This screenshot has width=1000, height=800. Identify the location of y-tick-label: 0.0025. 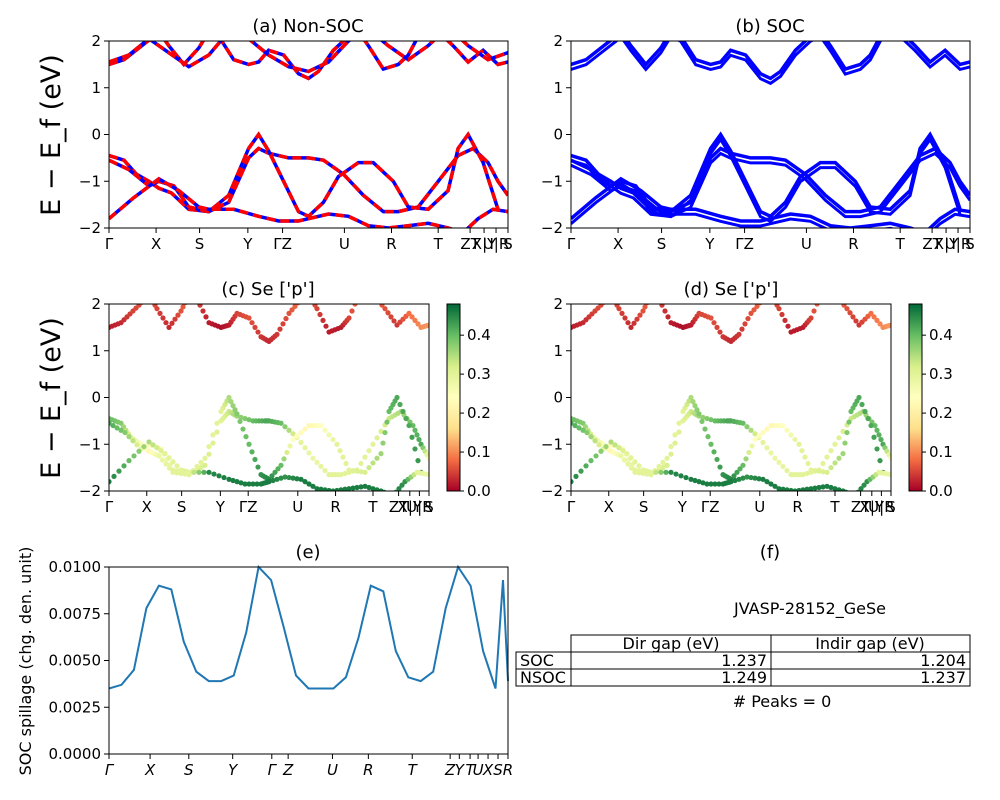
(75, 707).